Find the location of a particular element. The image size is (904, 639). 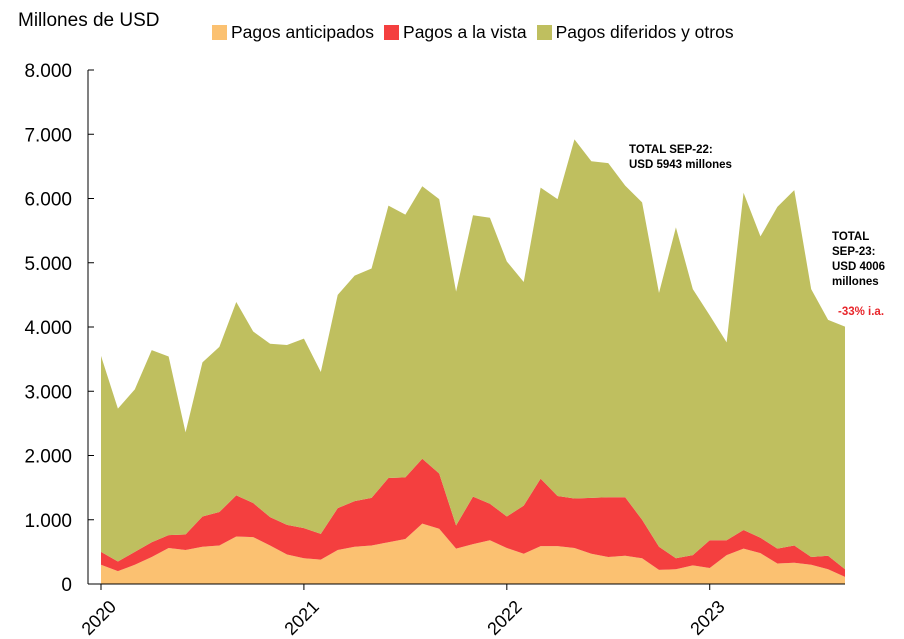

y-tick-label: 5.000 is located at coordinates (48, 264).